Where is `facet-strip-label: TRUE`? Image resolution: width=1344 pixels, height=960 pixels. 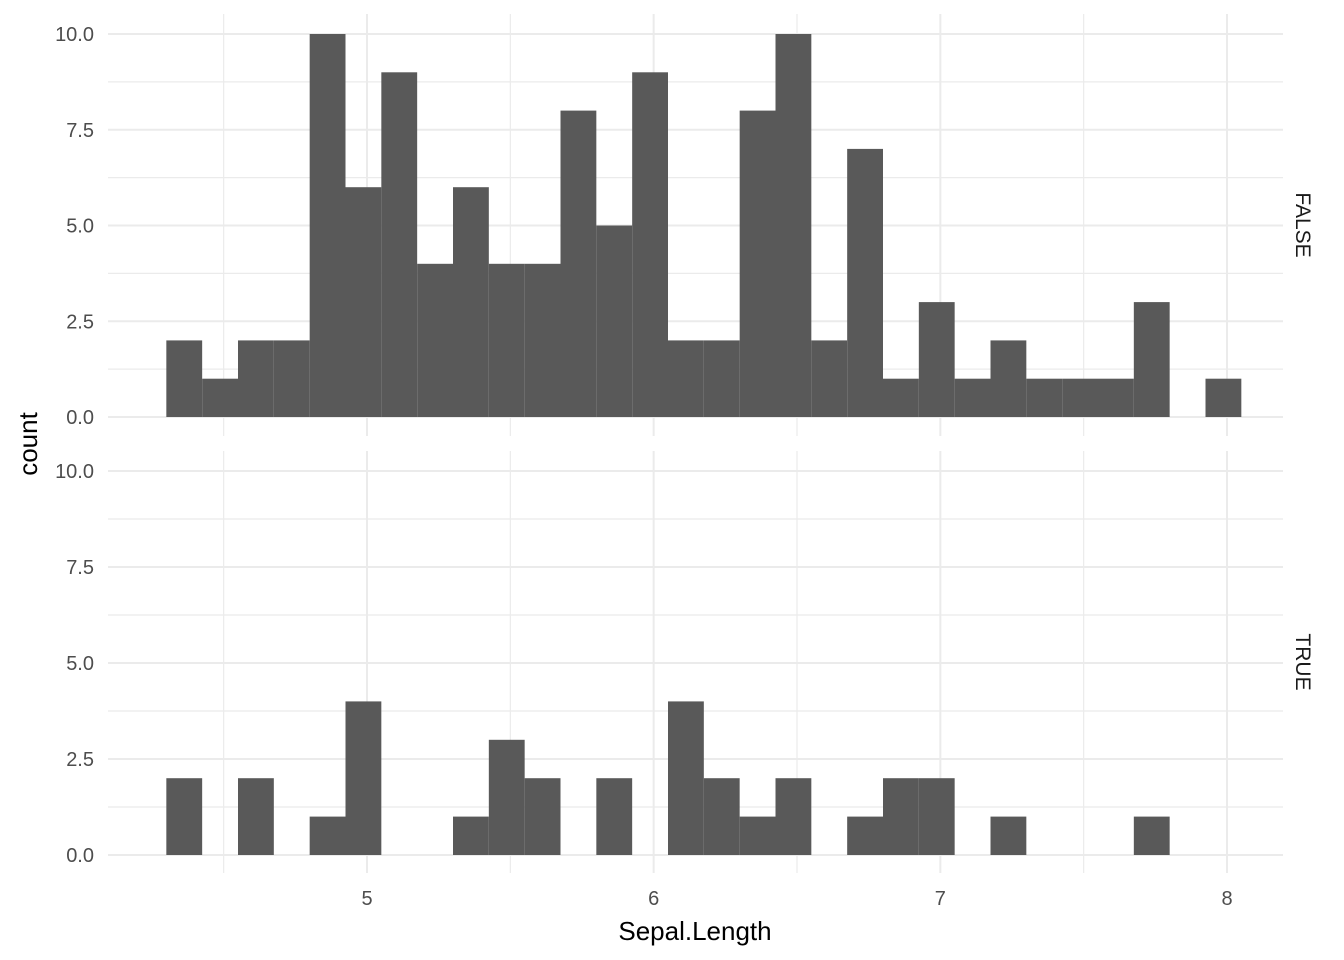 facet-strip-label: TRUE is located at coordinates (1302, 661).